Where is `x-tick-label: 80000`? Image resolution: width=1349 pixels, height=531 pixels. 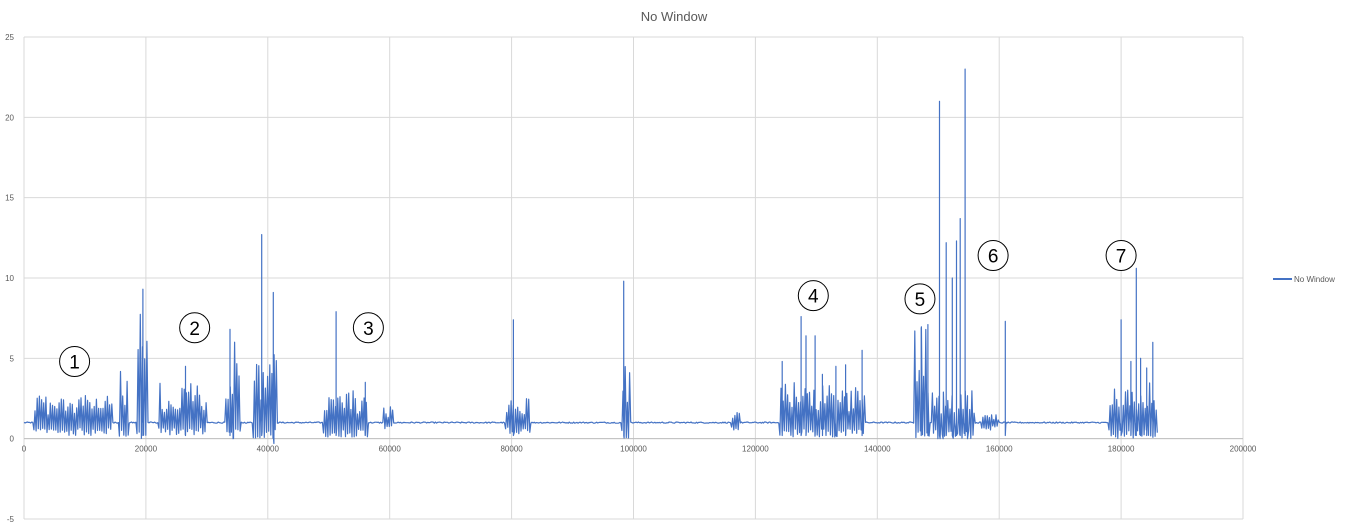 x-tick-label: 80000 is located at coordinates (511, 449).